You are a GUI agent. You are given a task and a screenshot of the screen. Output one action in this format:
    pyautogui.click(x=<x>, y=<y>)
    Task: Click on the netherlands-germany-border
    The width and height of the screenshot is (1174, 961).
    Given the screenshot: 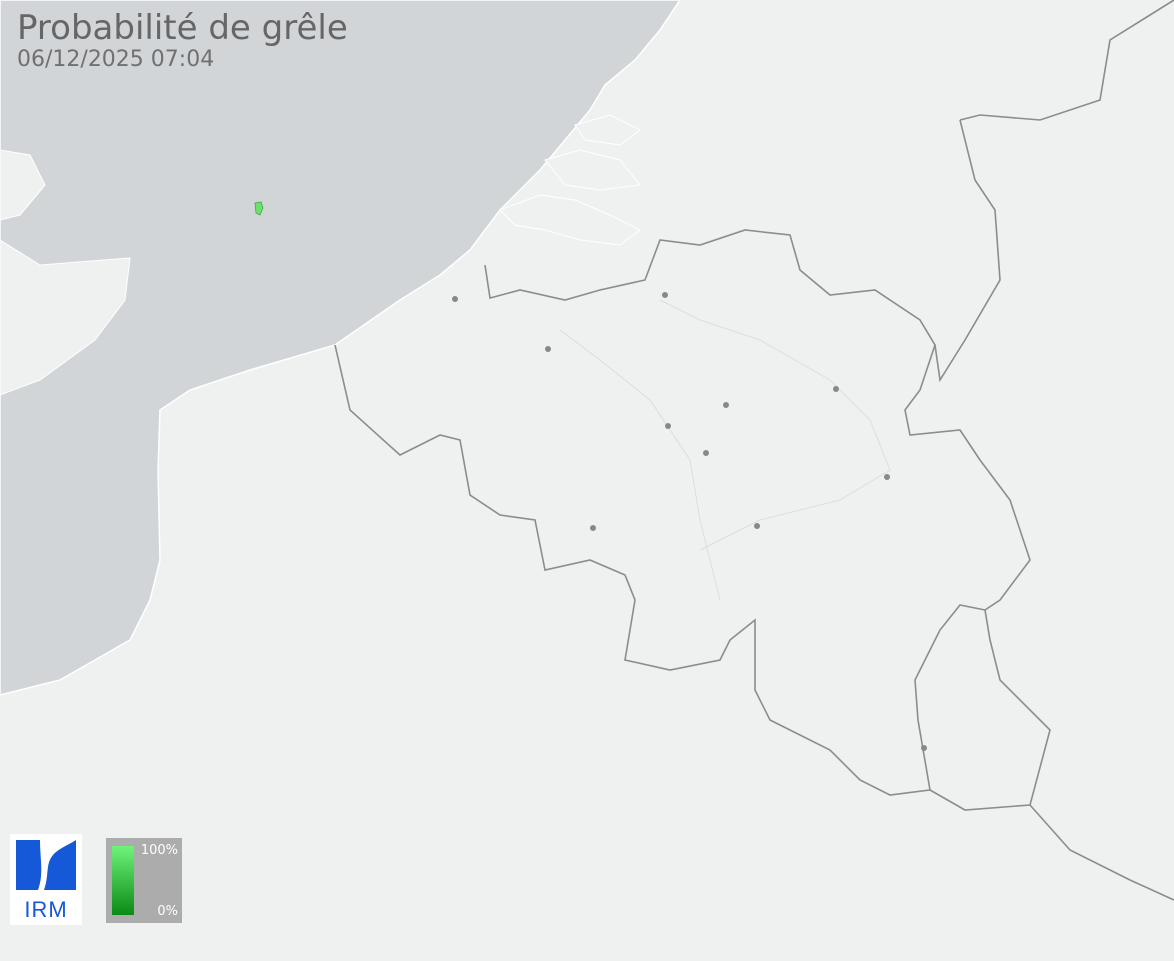 What is the action you would take?
    pyautogui.click(x=967, y=251)
    